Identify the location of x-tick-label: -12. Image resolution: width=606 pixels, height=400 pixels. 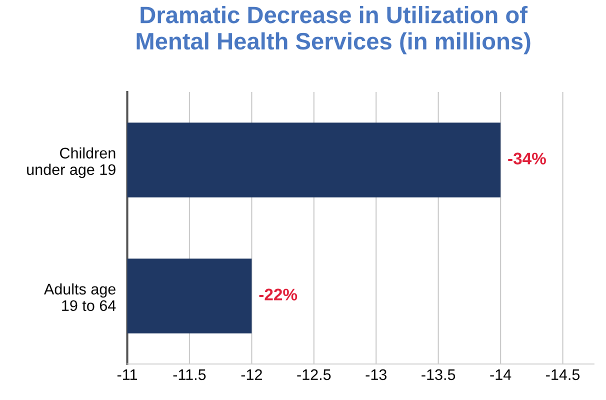
(251, 374).